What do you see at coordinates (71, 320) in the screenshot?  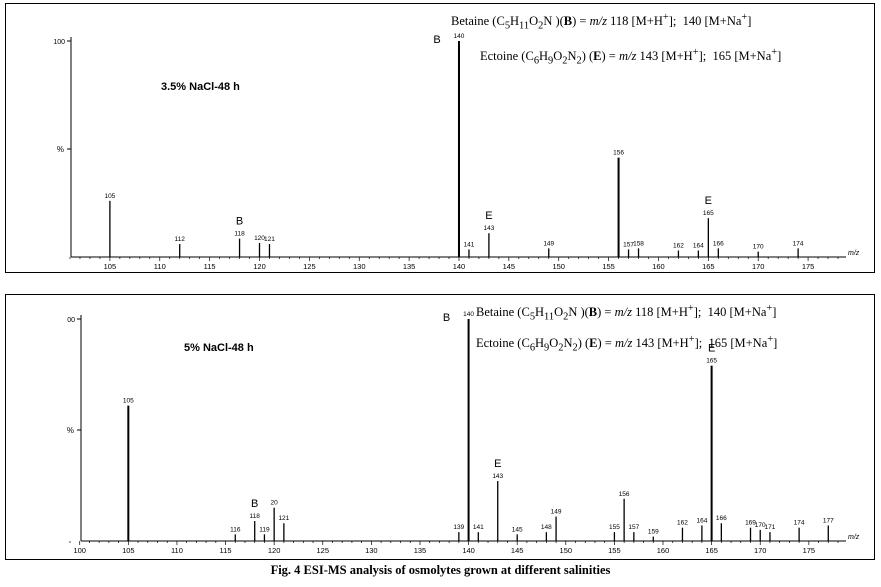 I see `y-tick-label-top: 00` at bounding box center [71, 320].